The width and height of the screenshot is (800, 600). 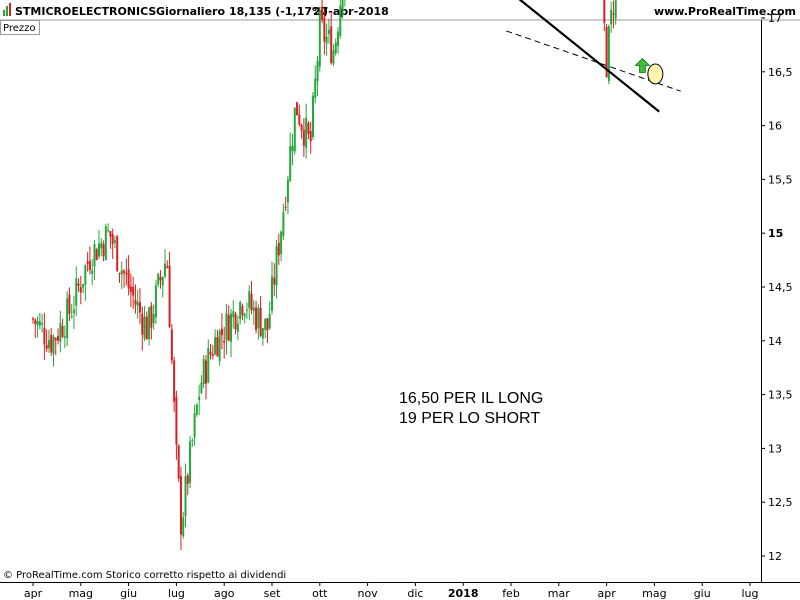 What do you see at coordinates (415, 593) in the screenshot?
I see `x-tick-label: dic` at bounding box center [415, 593].